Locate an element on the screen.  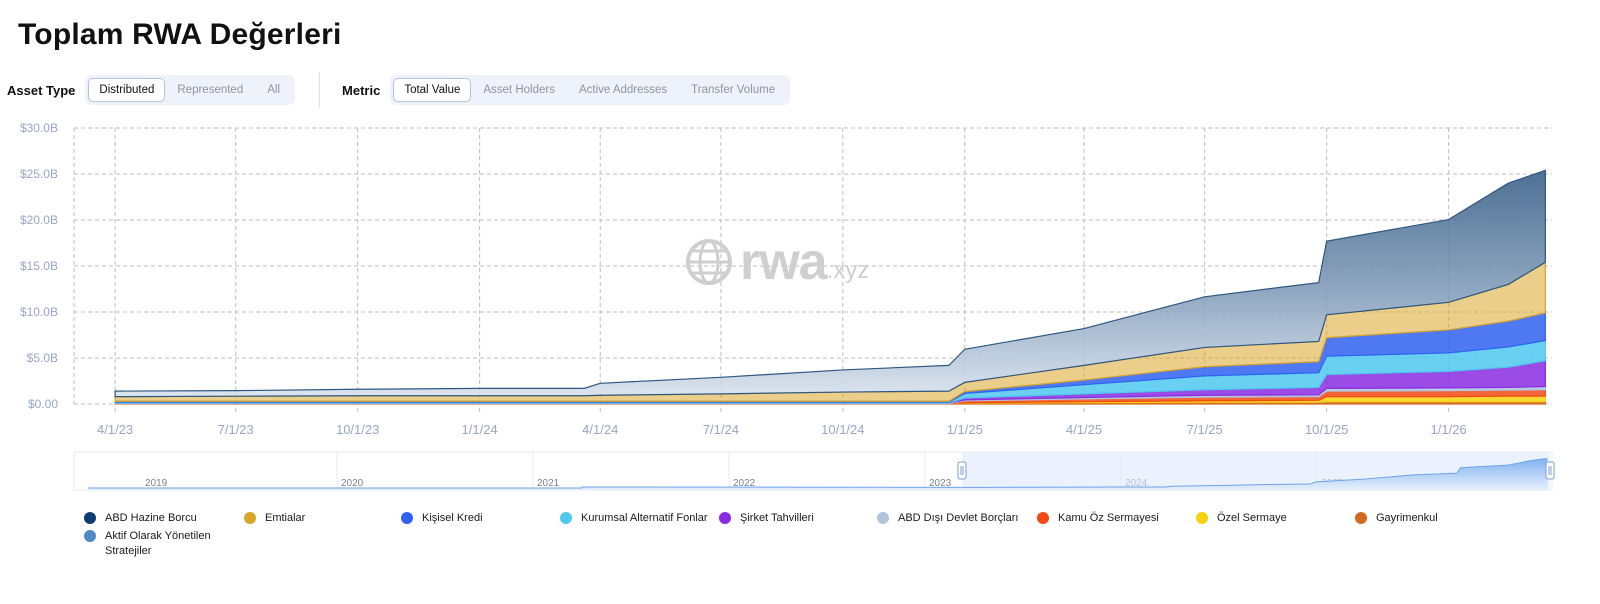
watermark-text: rwa is located at coordinates (784, 262).